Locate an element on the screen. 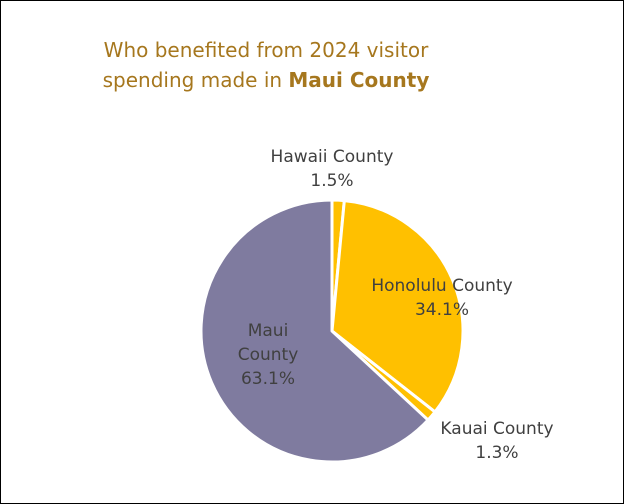 This screenshot has height=504, width=624. slice-label-line: 1.3% is located at coordinates (496, 453).